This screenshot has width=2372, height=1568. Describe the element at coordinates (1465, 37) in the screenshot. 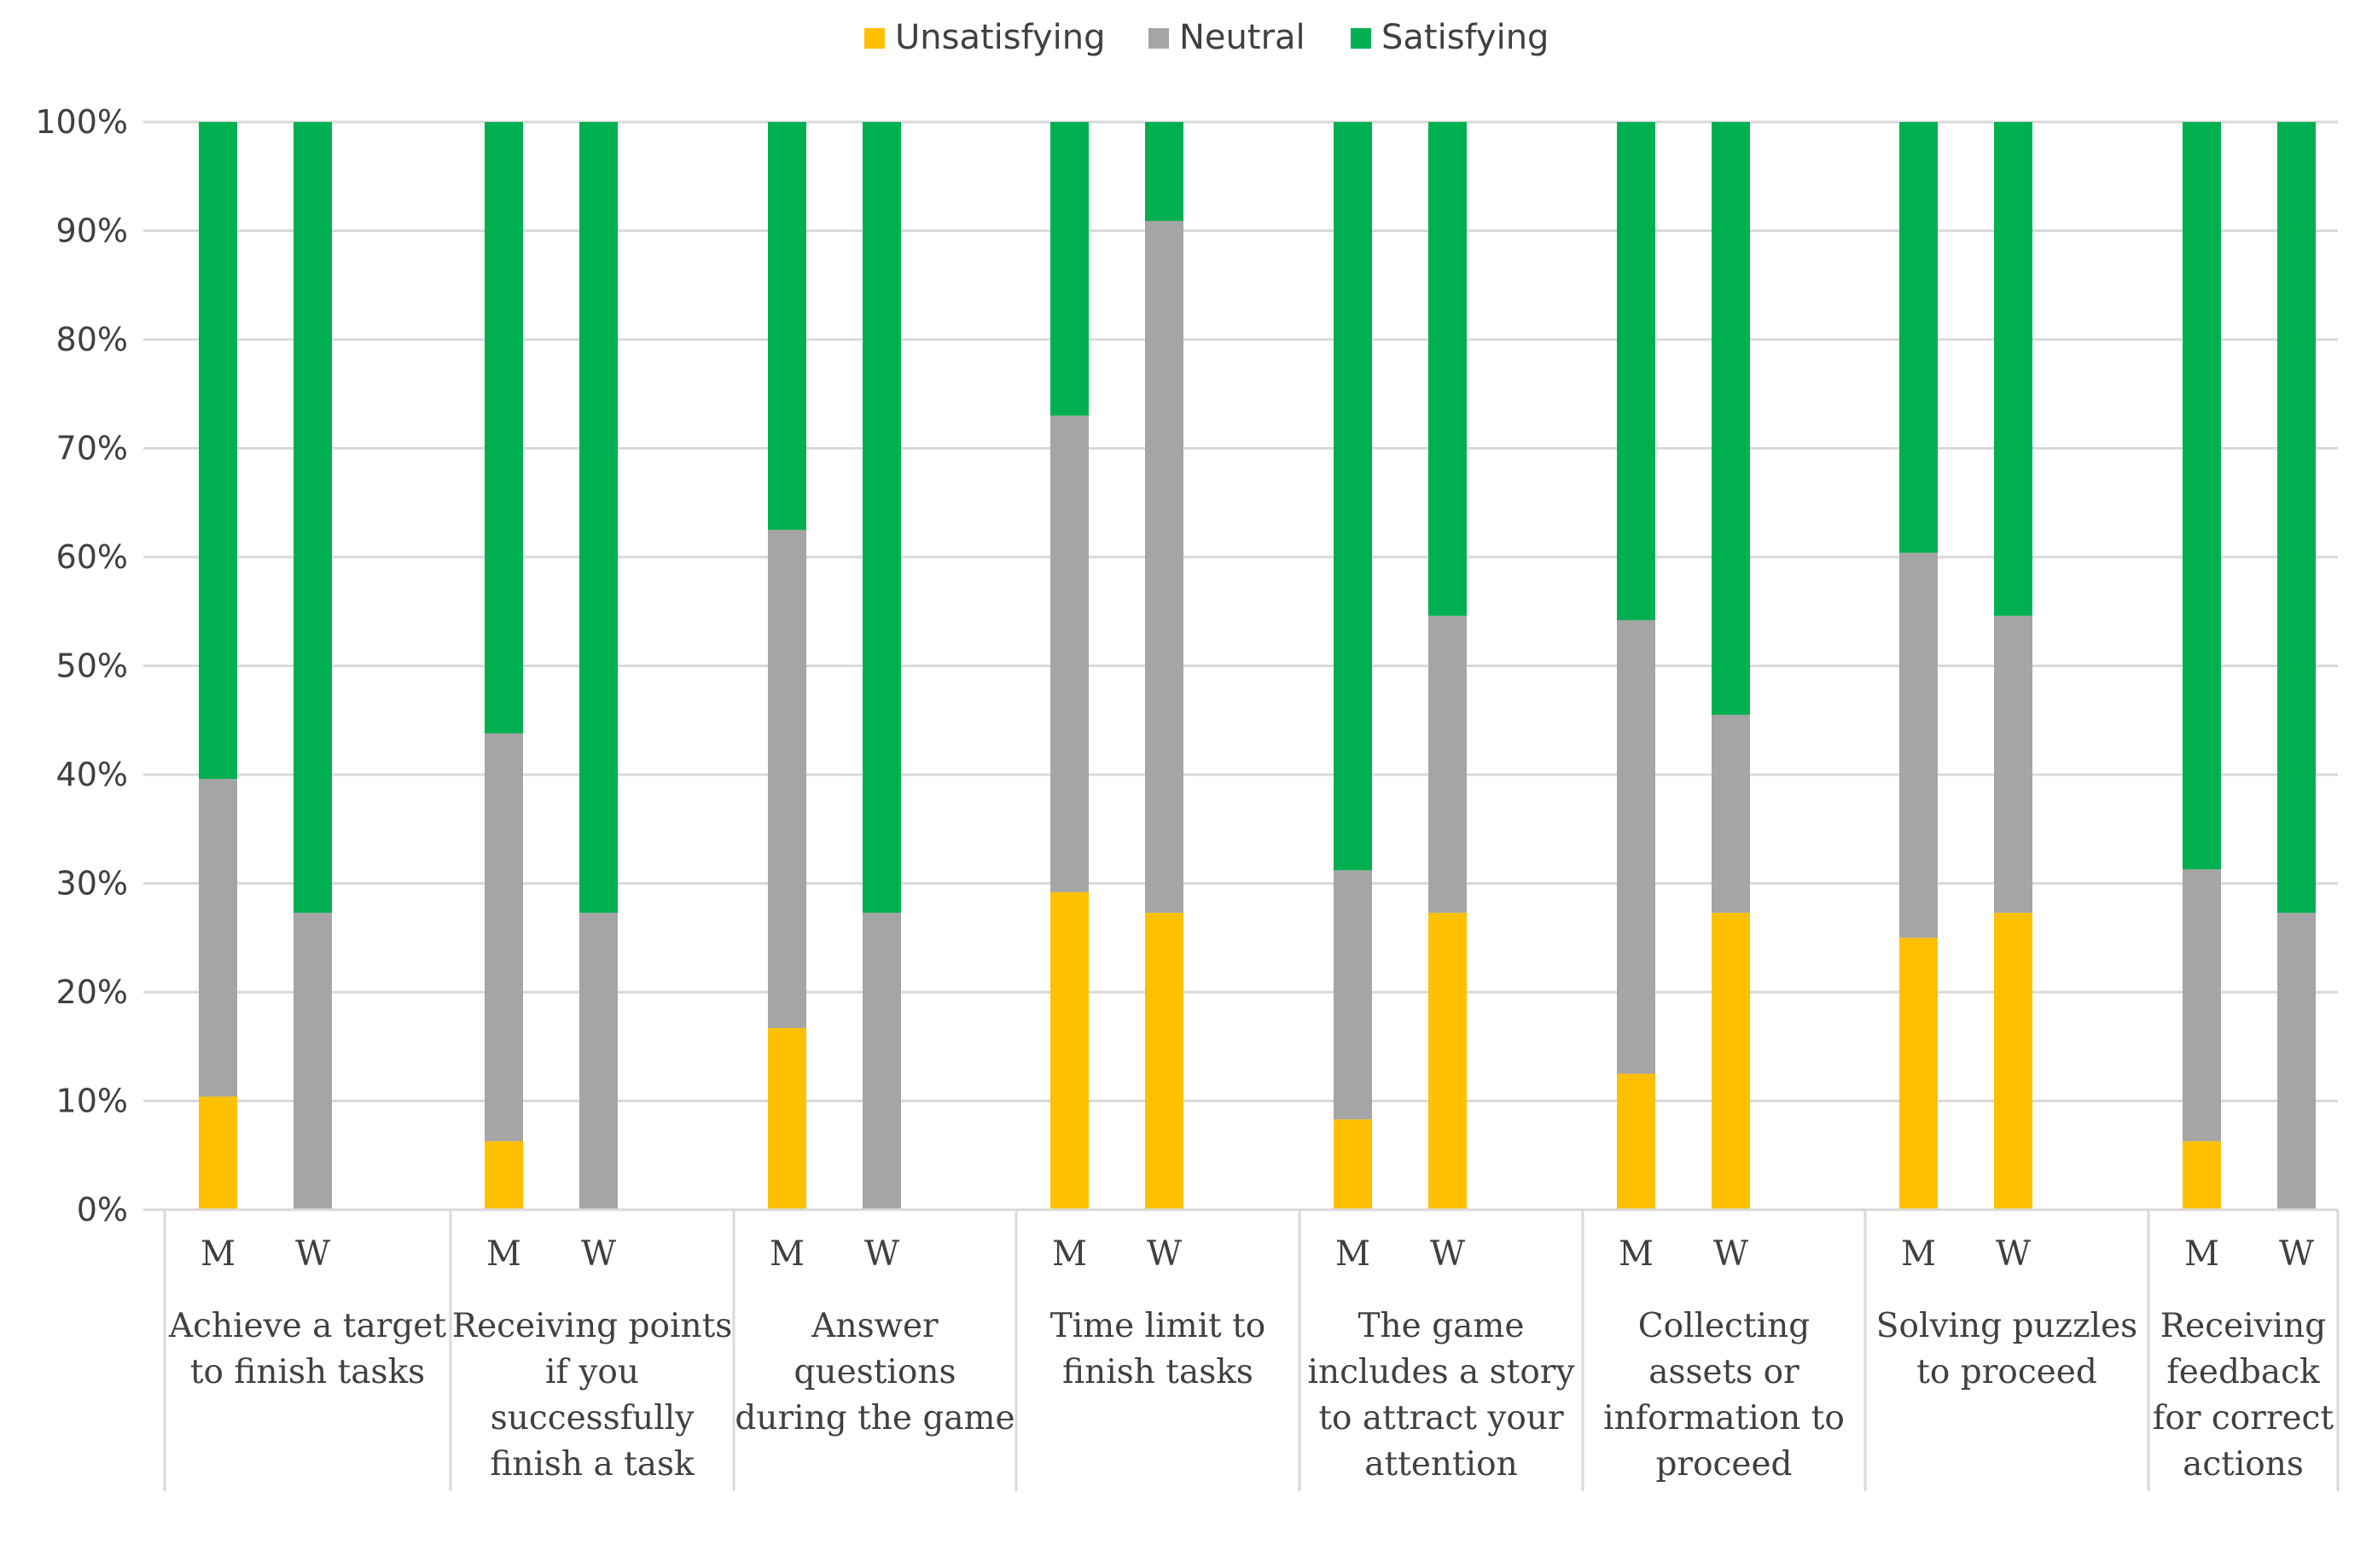

I see `legend-label-satisfying: Satisfying` at that location.